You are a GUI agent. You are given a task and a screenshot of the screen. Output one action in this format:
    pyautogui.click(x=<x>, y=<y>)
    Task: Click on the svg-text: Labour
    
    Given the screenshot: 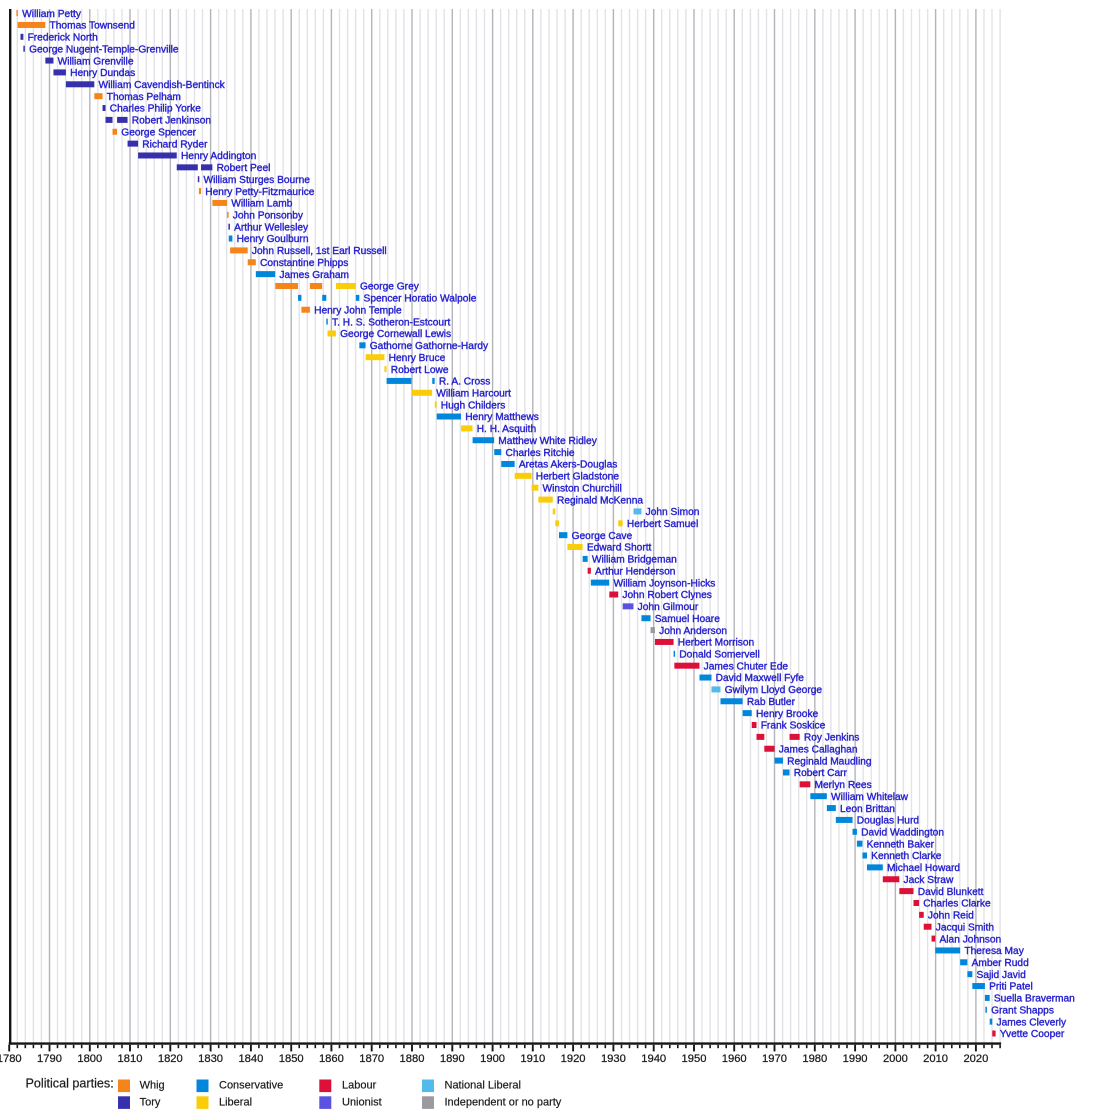 What is the action you would take?
    pyautogui.click(x=359, y=1086)
    